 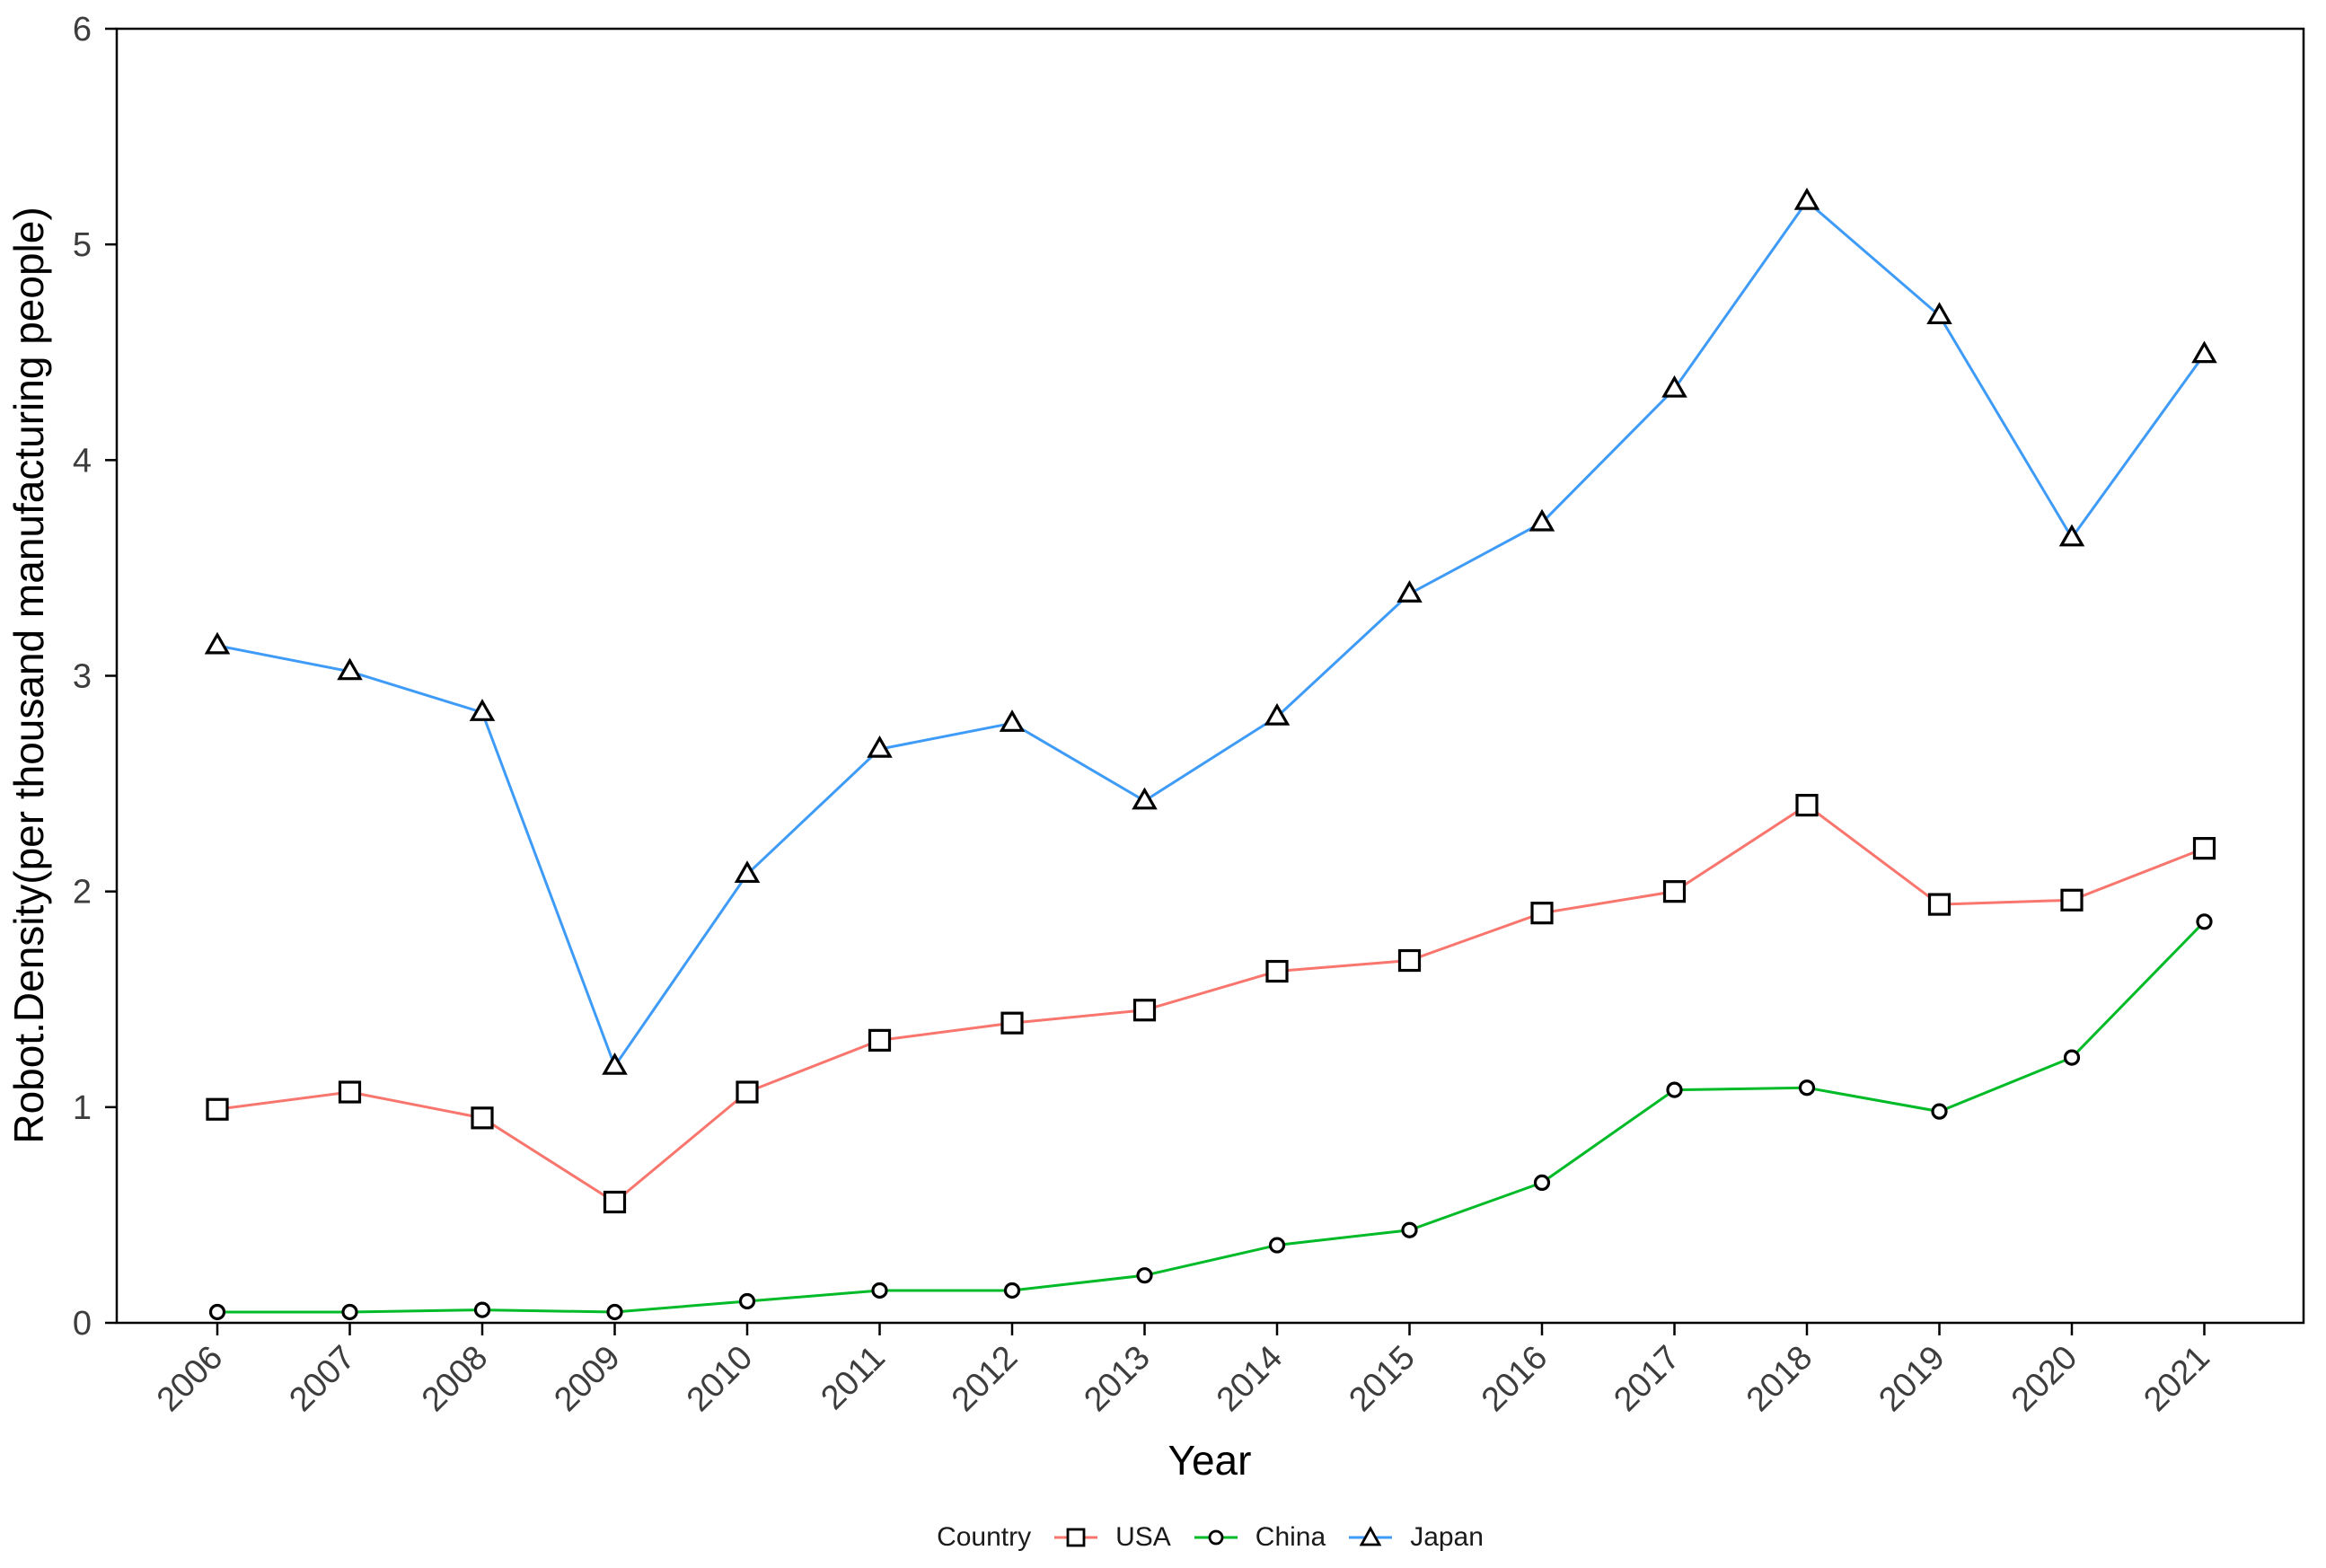 What do you see at coordinates (720, 1379) in the screenshot?
I see `x-tick-label: 2010` at bounding box center [720, 1379].